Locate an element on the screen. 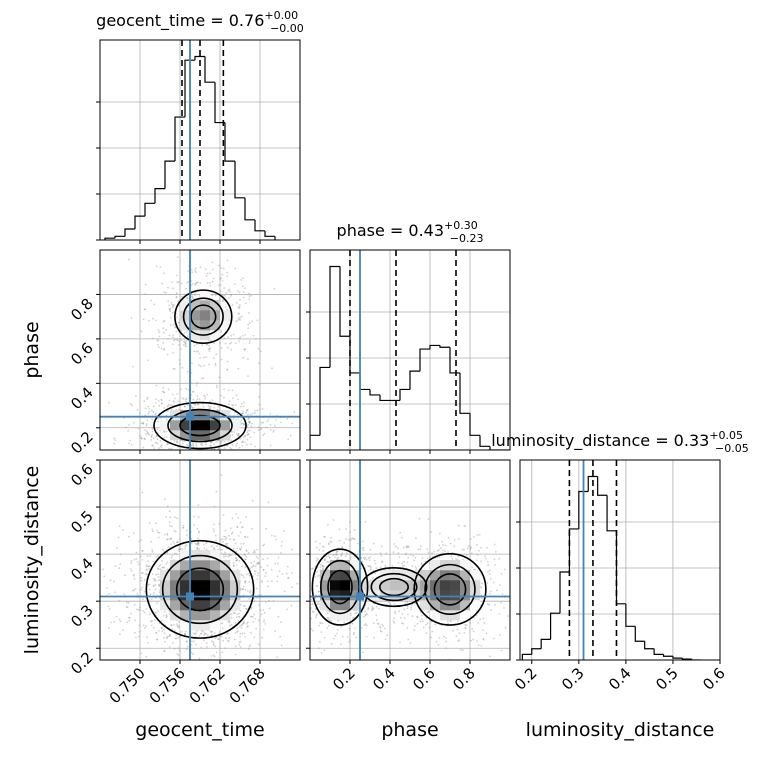 Image resolution: width=760 pixels, height=760 pixels. x-tick-label: 0.4 is located at coordinates (384, 679).